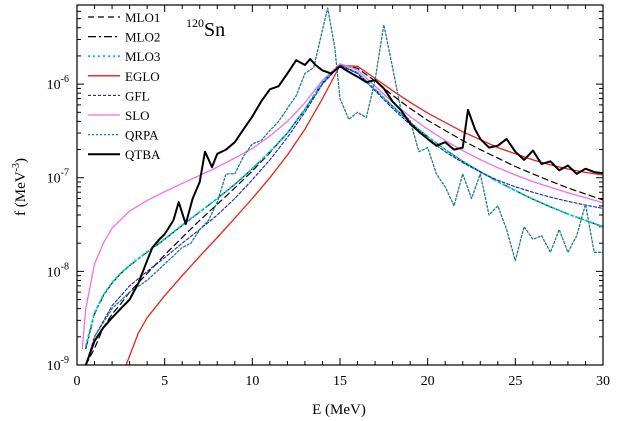 This screenshot has height=421, width=626. What do you see at coordinates (142, 17) in the screenshot?
I see `legend-label-mlo1: MLO1` at bounding box center [142, 17].